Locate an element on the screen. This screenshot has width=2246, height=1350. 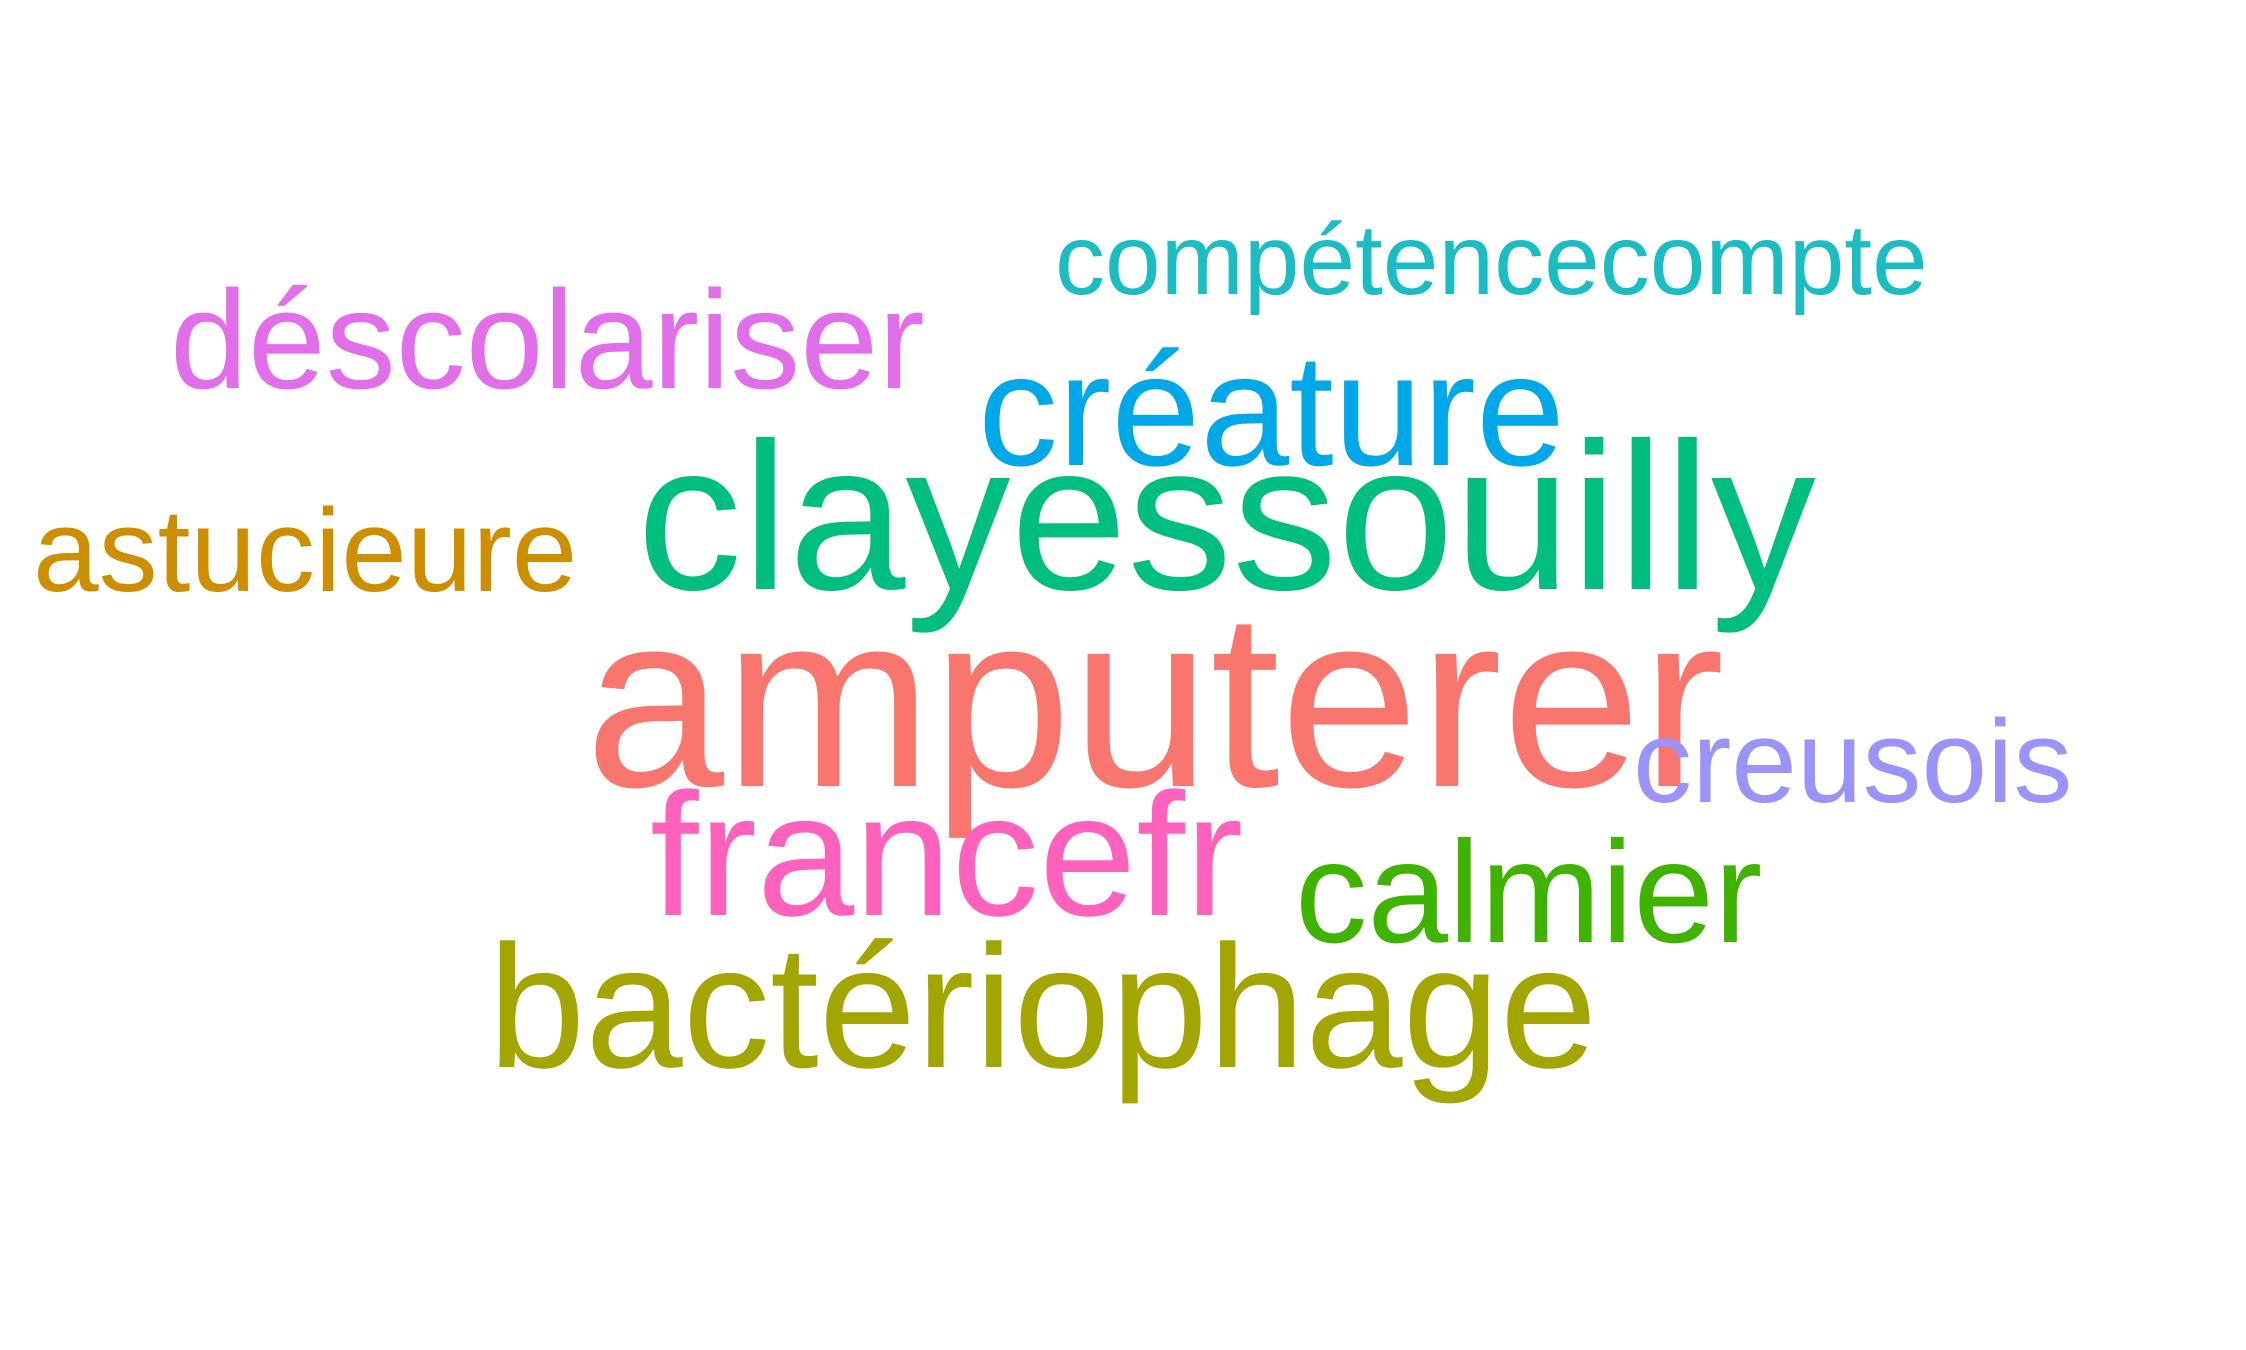
word-descolariser: déscolariser is located at coordinates (547, 339).